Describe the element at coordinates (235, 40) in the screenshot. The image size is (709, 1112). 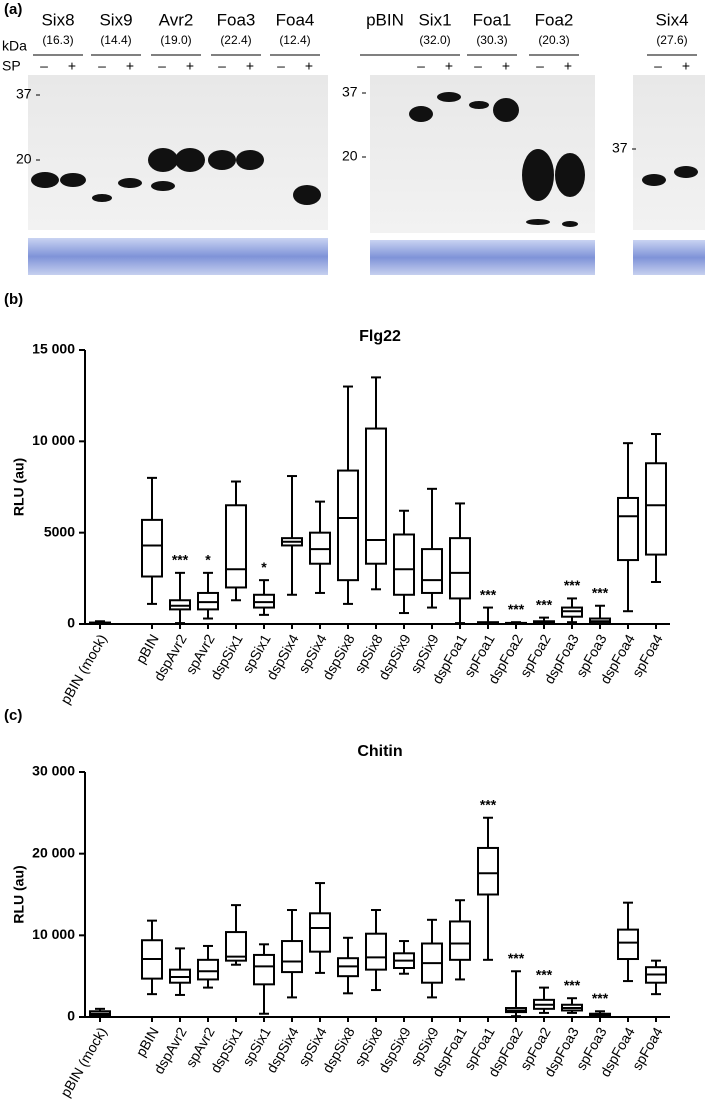
I see `lane-mw: (22.4)` at that location.